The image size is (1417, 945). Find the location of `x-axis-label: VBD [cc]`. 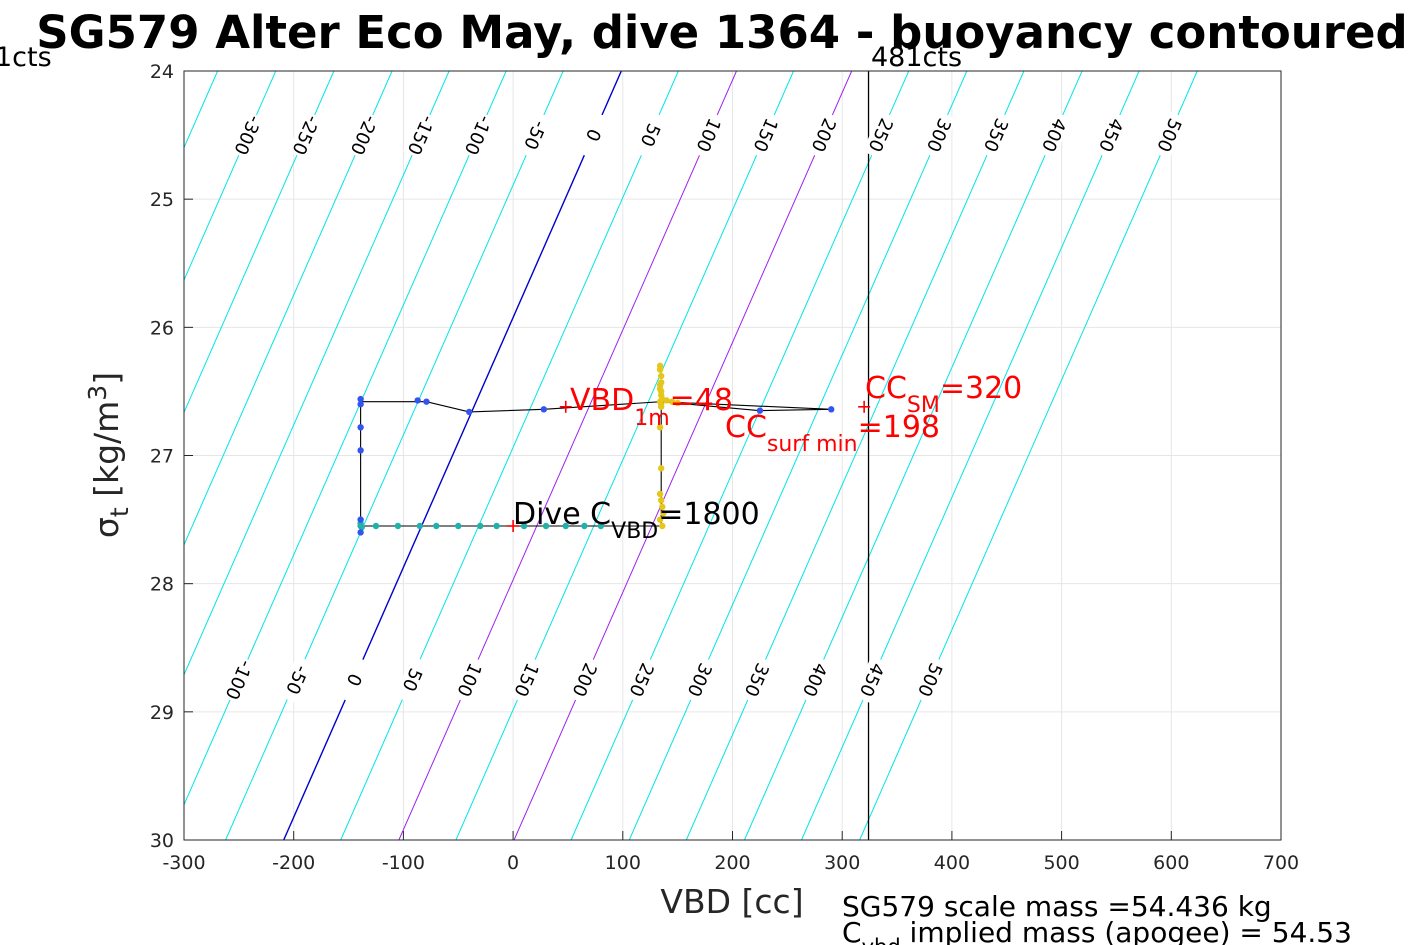

x-axis-label: VBD [cc] is located at coordinates (731, 901).